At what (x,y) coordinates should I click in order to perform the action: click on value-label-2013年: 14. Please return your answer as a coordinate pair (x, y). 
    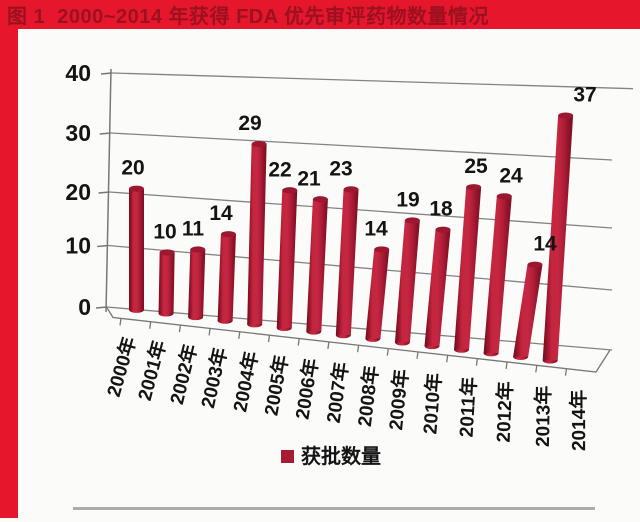
    Looking at the image, I should click on (545, 244).